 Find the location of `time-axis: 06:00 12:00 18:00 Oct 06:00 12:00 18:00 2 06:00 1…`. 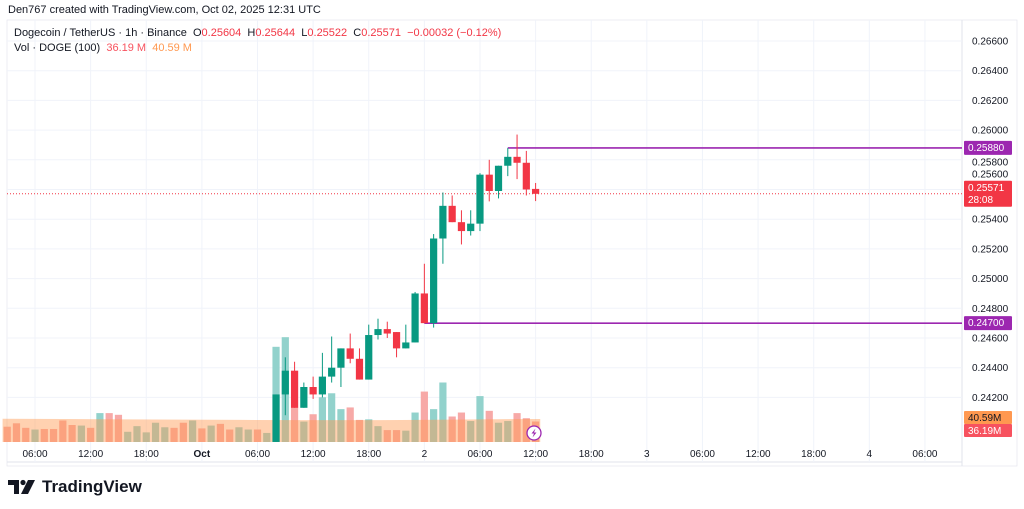

time-axis: 06:00 12:00 18:00 Oct 06:00 12:00 18:00 2 06:00 1… is located at coordinates (480, 454).